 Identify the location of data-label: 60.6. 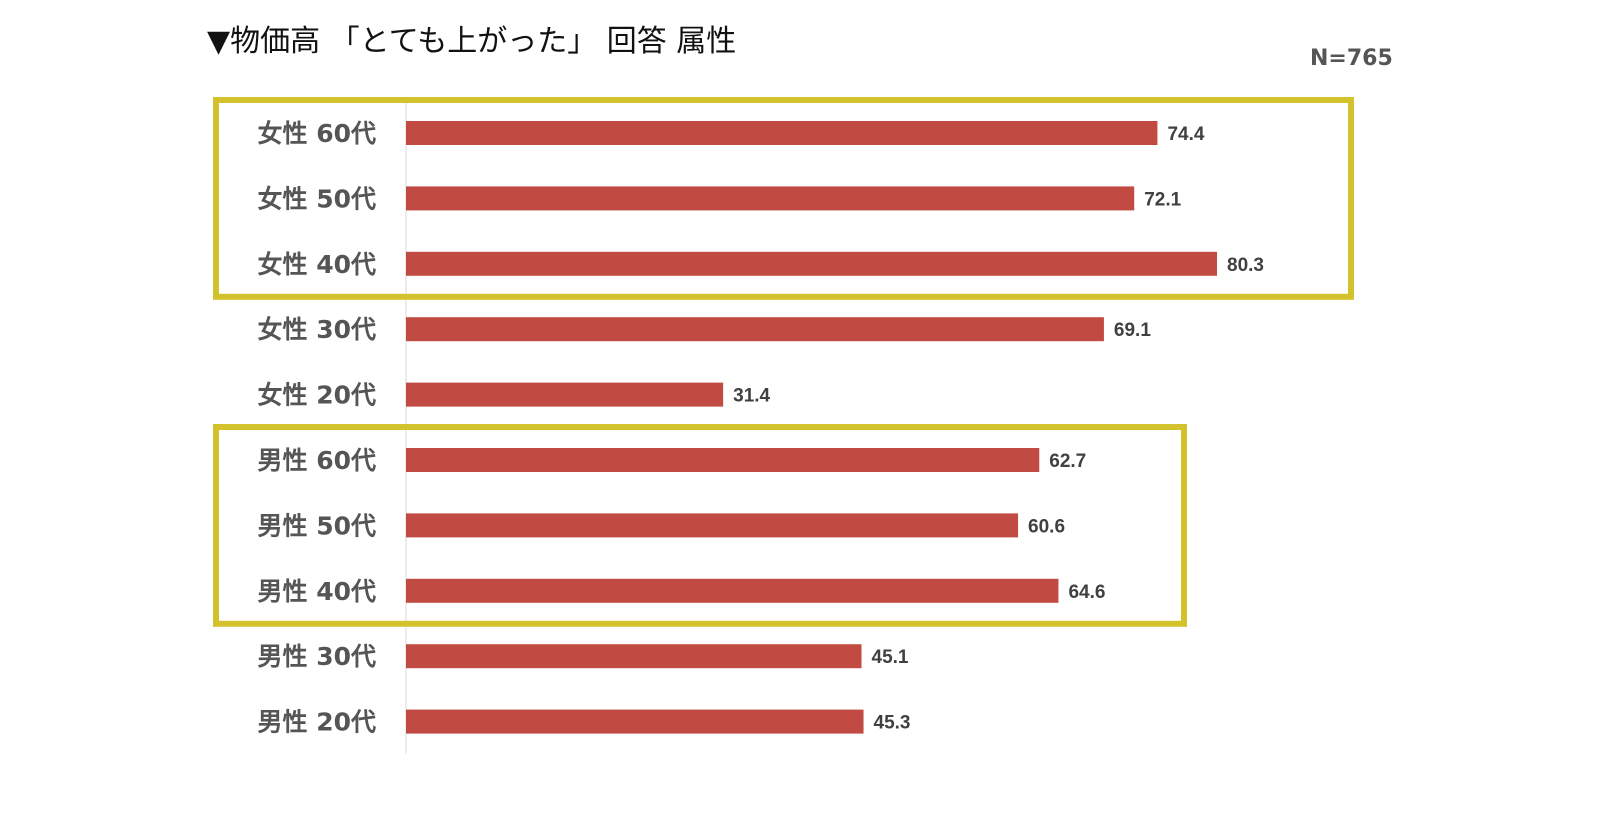
(1046, 526).